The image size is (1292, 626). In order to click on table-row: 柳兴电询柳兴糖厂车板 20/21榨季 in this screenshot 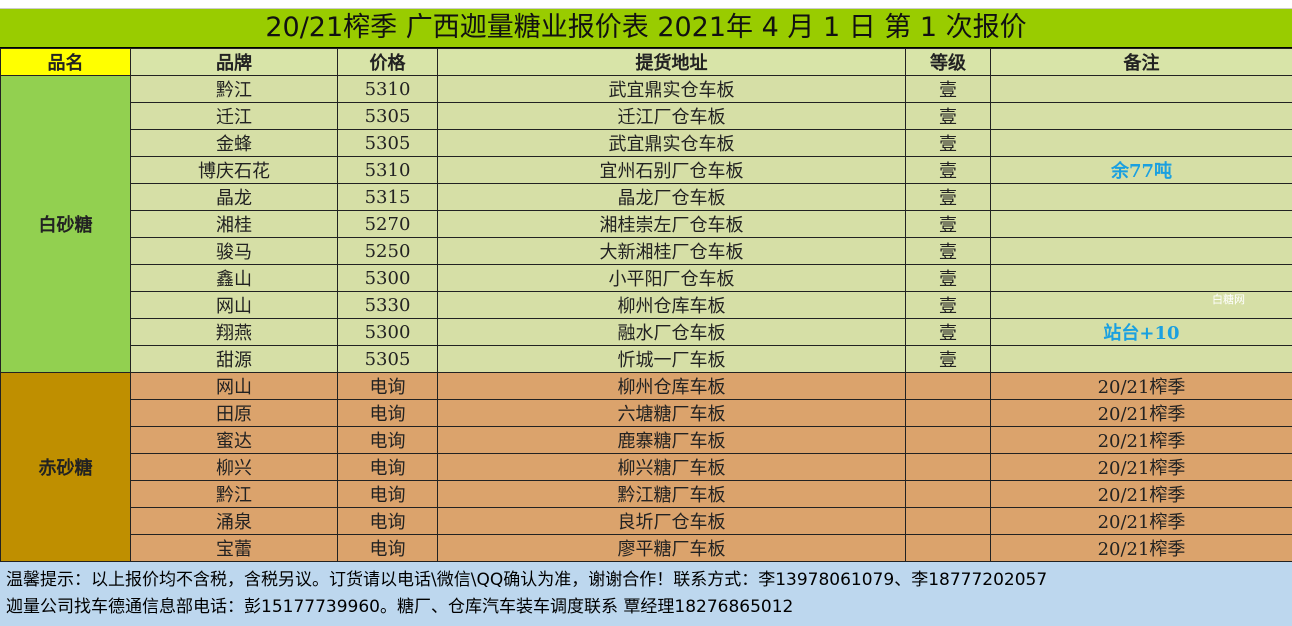, I will do `click(646, 467)`.